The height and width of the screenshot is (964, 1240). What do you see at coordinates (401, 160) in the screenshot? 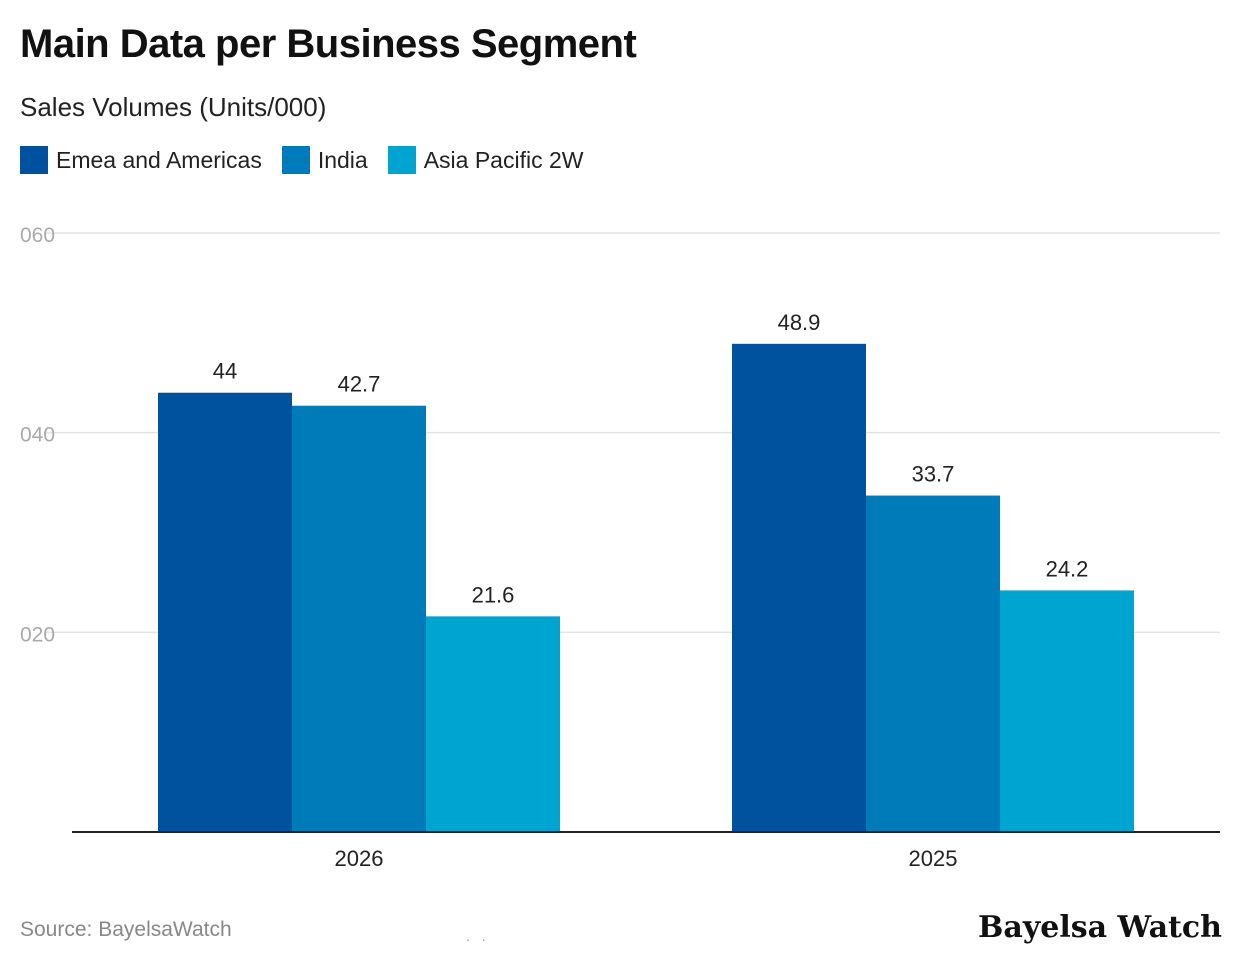
I see `legend-swatch-asia-pacific` at bounding box center [401, 160].